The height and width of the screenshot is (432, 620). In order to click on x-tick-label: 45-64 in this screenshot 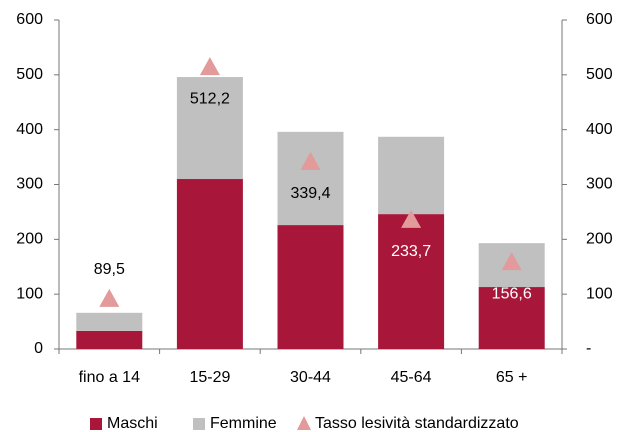, I will do `click(411, 377)`.